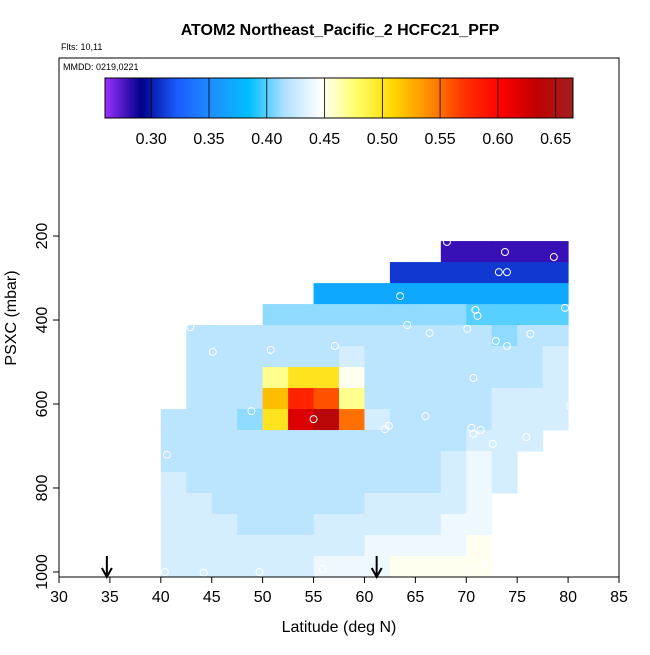  I want to click on flights-label: Flts: 10,11, so click(81, 47).